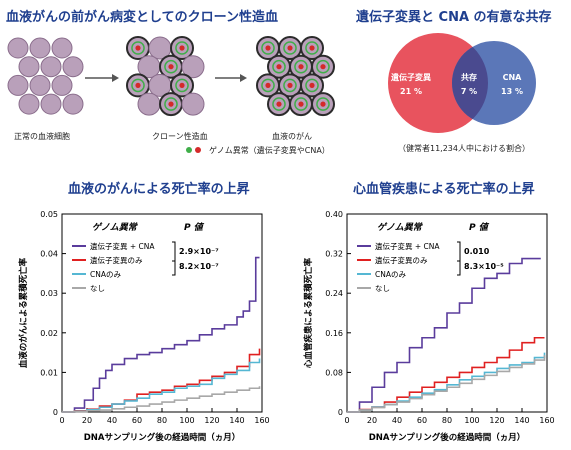  Describe the element at coordinates (199, 251) in the screenshot. I see `p-value-label: 2.9×10⁻⁷` at that location.